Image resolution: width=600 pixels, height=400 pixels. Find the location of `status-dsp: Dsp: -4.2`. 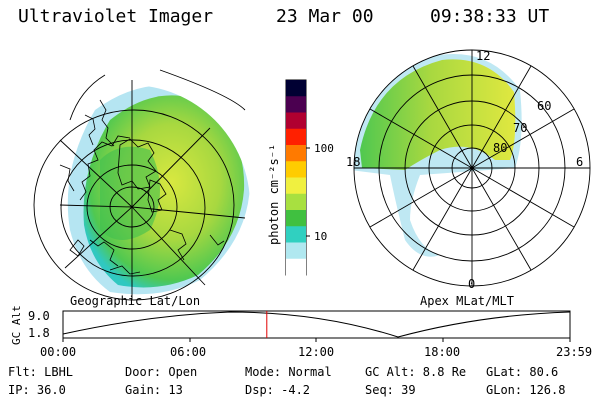

status-dsp: Dsp: -4.2 is located at coordinates (277, 390).